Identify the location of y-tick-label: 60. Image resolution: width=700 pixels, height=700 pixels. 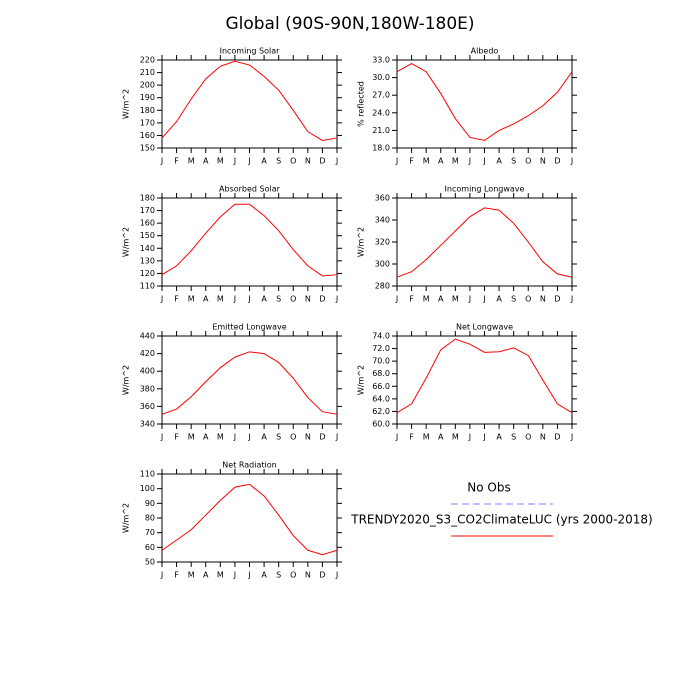
(150, 547).